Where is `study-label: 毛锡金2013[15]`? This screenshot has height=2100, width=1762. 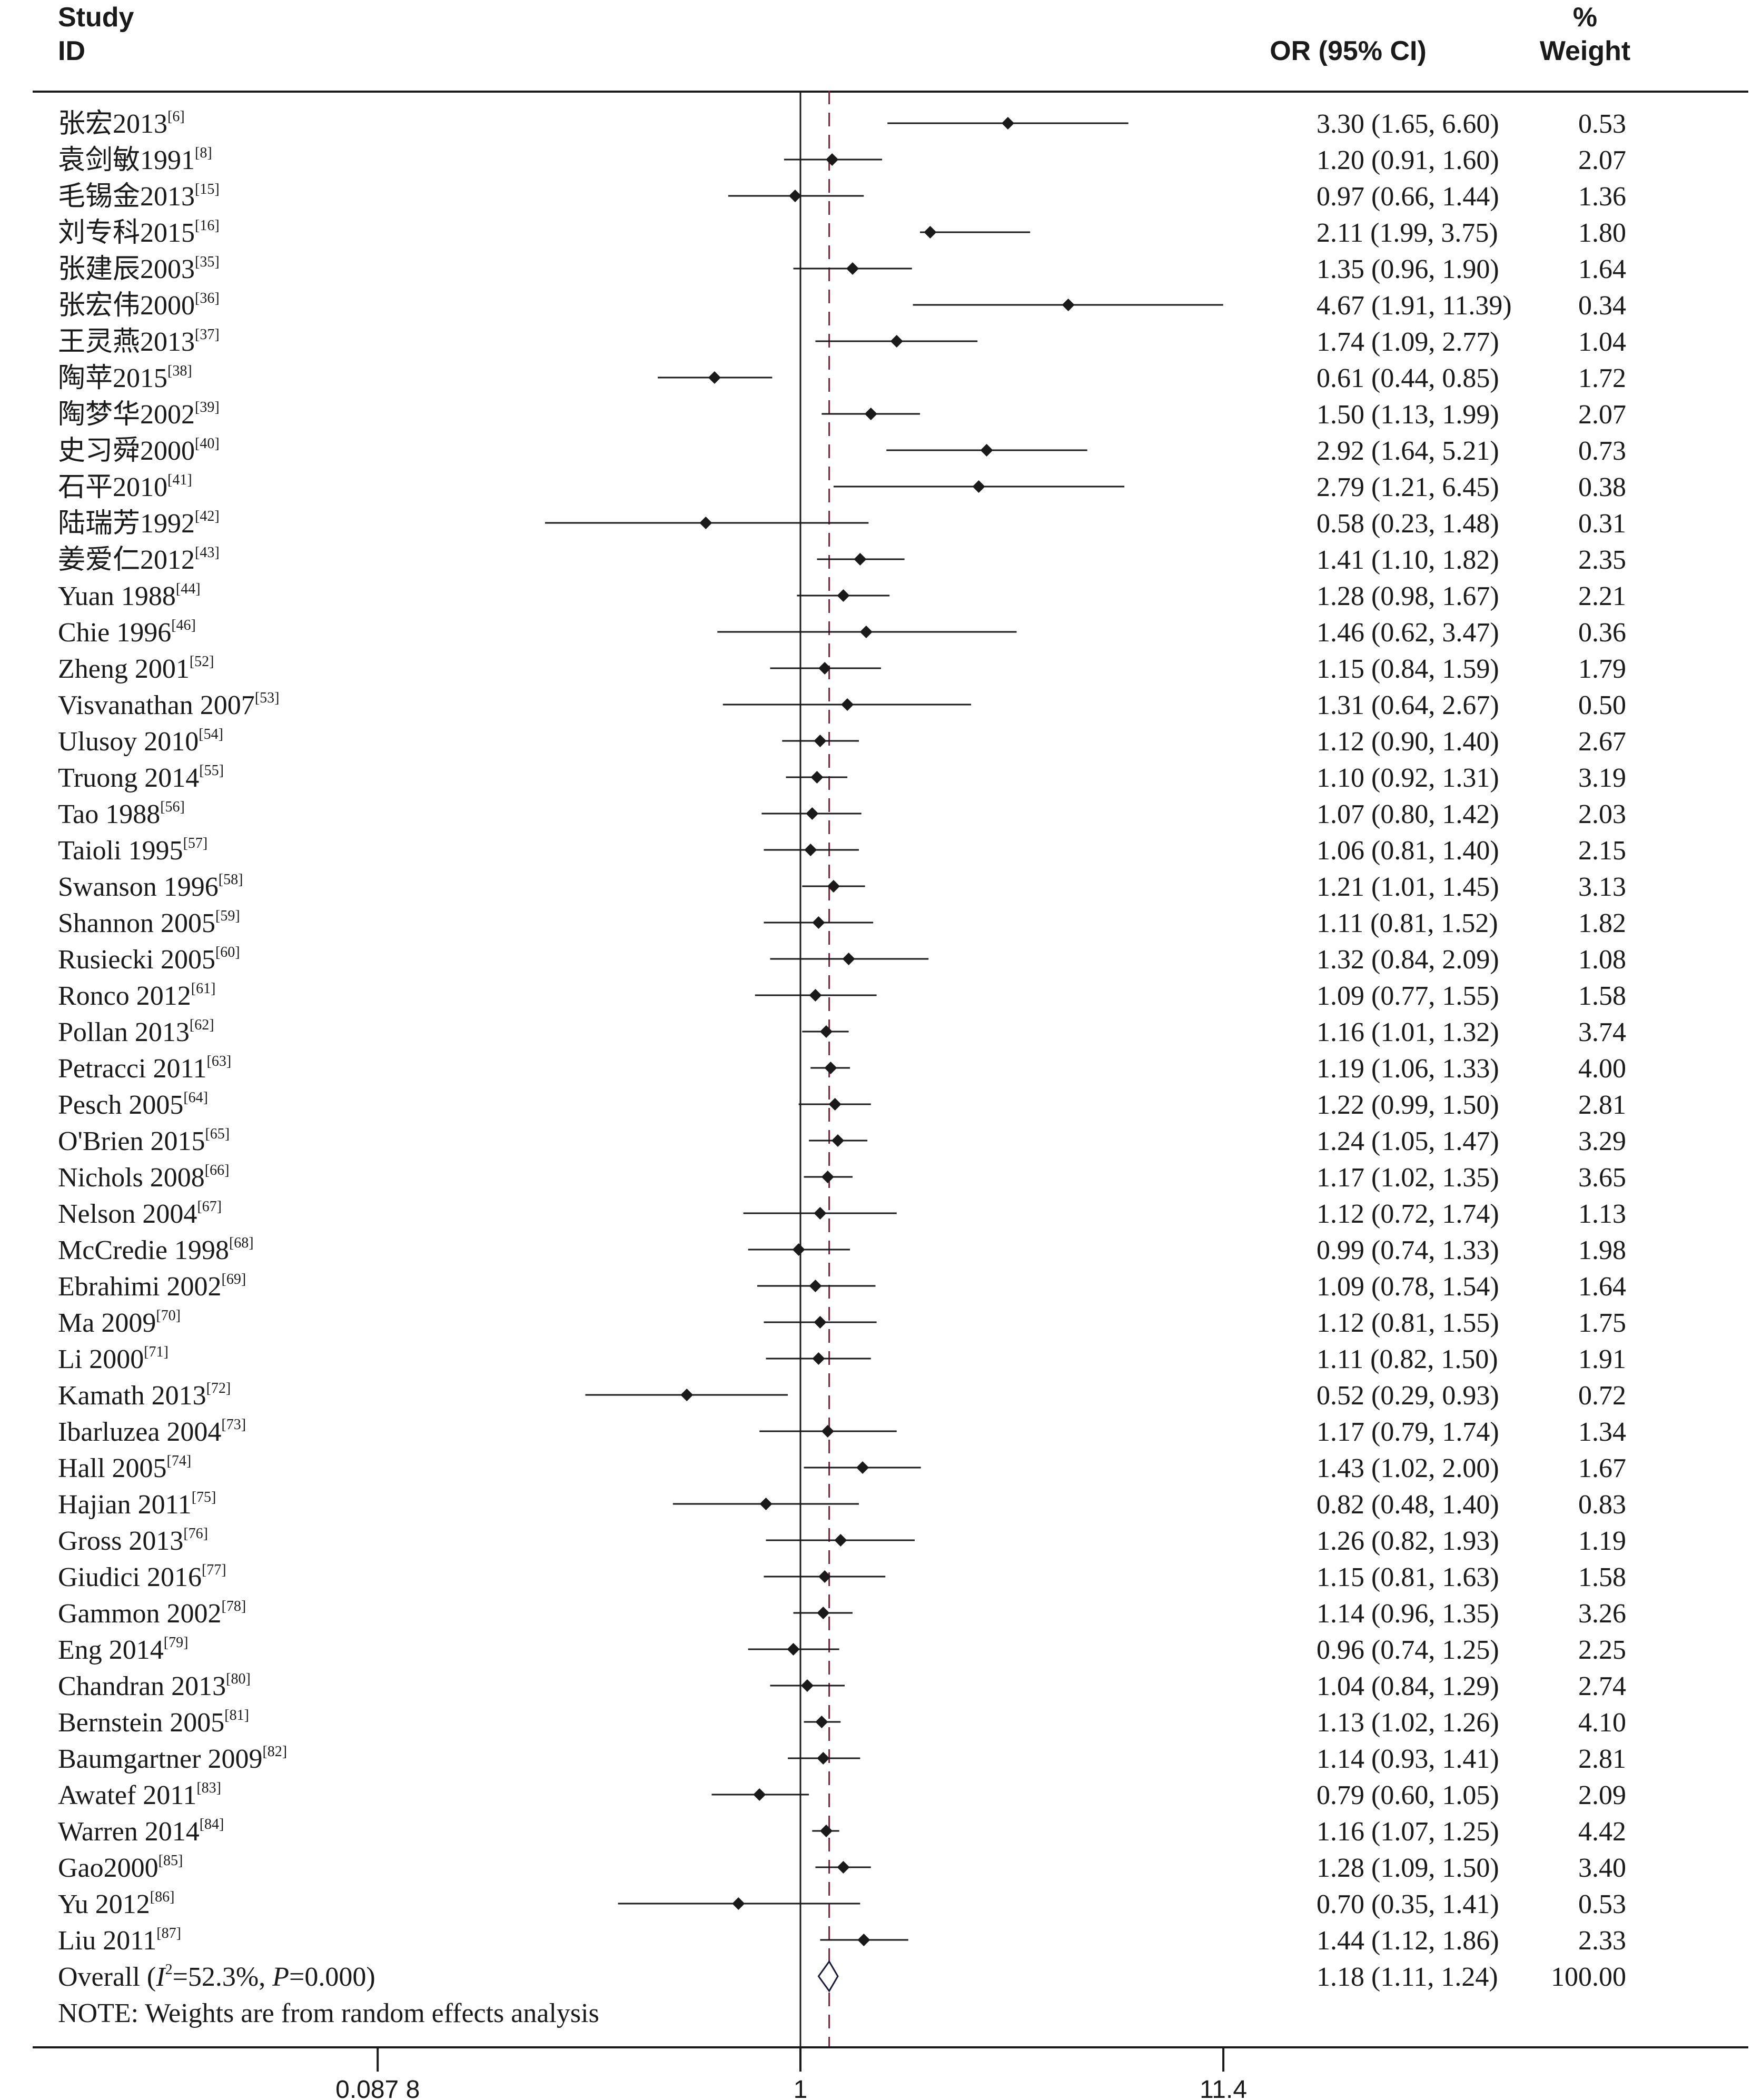 study-label: 毛锡金2013[15] is located at coordinates (139, 197).